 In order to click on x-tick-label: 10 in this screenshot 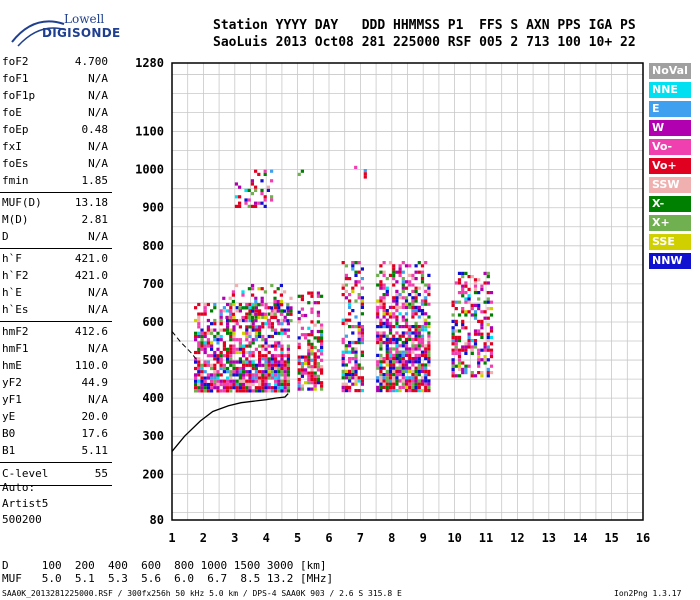, I will do `click(454, 538)`.